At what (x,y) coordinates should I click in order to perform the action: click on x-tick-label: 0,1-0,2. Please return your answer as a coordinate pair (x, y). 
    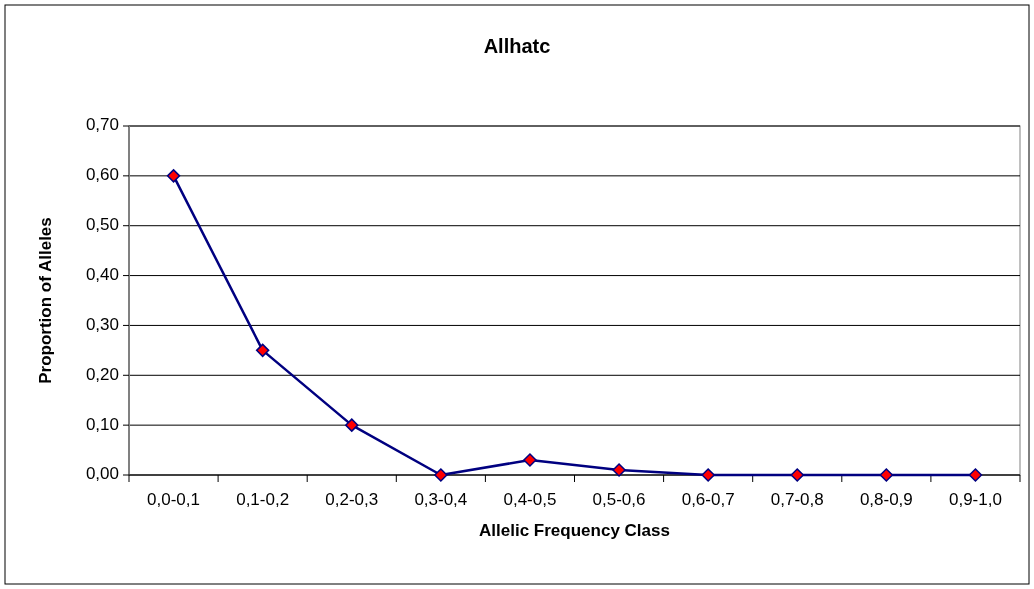
    Looking at the image, I should click on (263, 499).